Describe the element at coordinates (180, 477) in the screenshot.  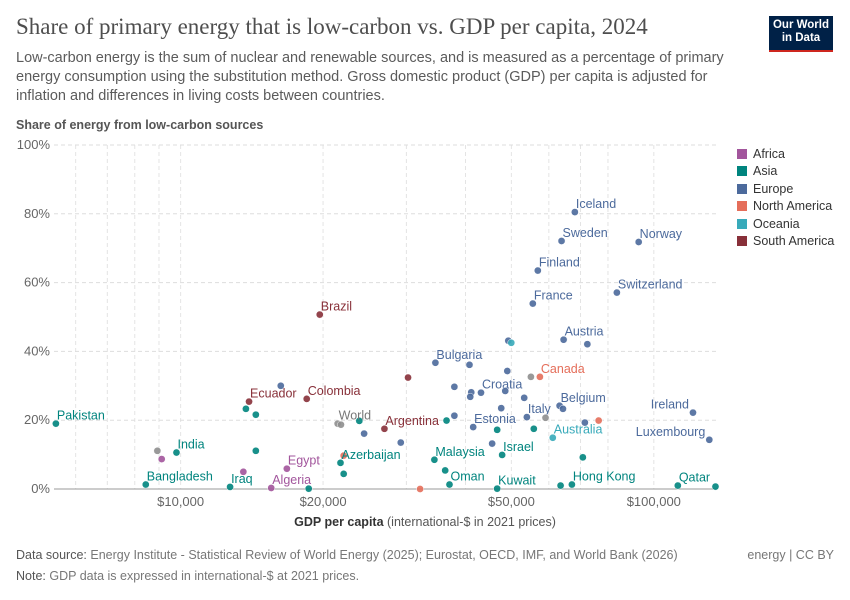
I see `point-label: Bangladesh` at that location.